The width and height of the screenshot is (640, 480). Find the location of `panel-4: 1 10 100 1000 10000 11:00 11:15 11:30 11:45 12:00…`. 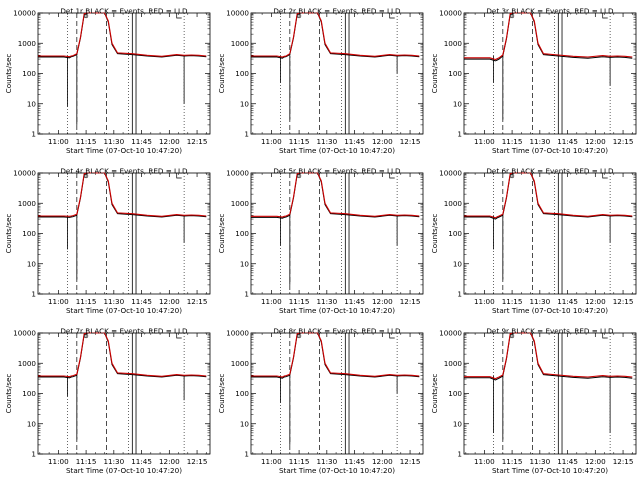

panel-4: 1 10 100 1000 10000 11:00 11:15 11:30 11:45 12:00… is located at coordinates (107, 241).